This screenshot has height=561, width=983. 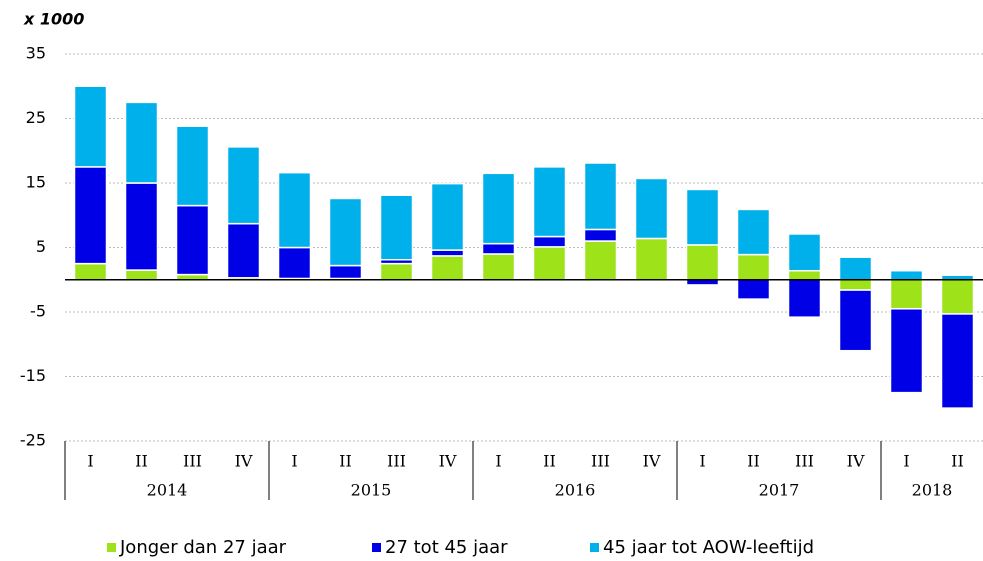 I want to click on group-label: 2018, so click(x=932, y=490).